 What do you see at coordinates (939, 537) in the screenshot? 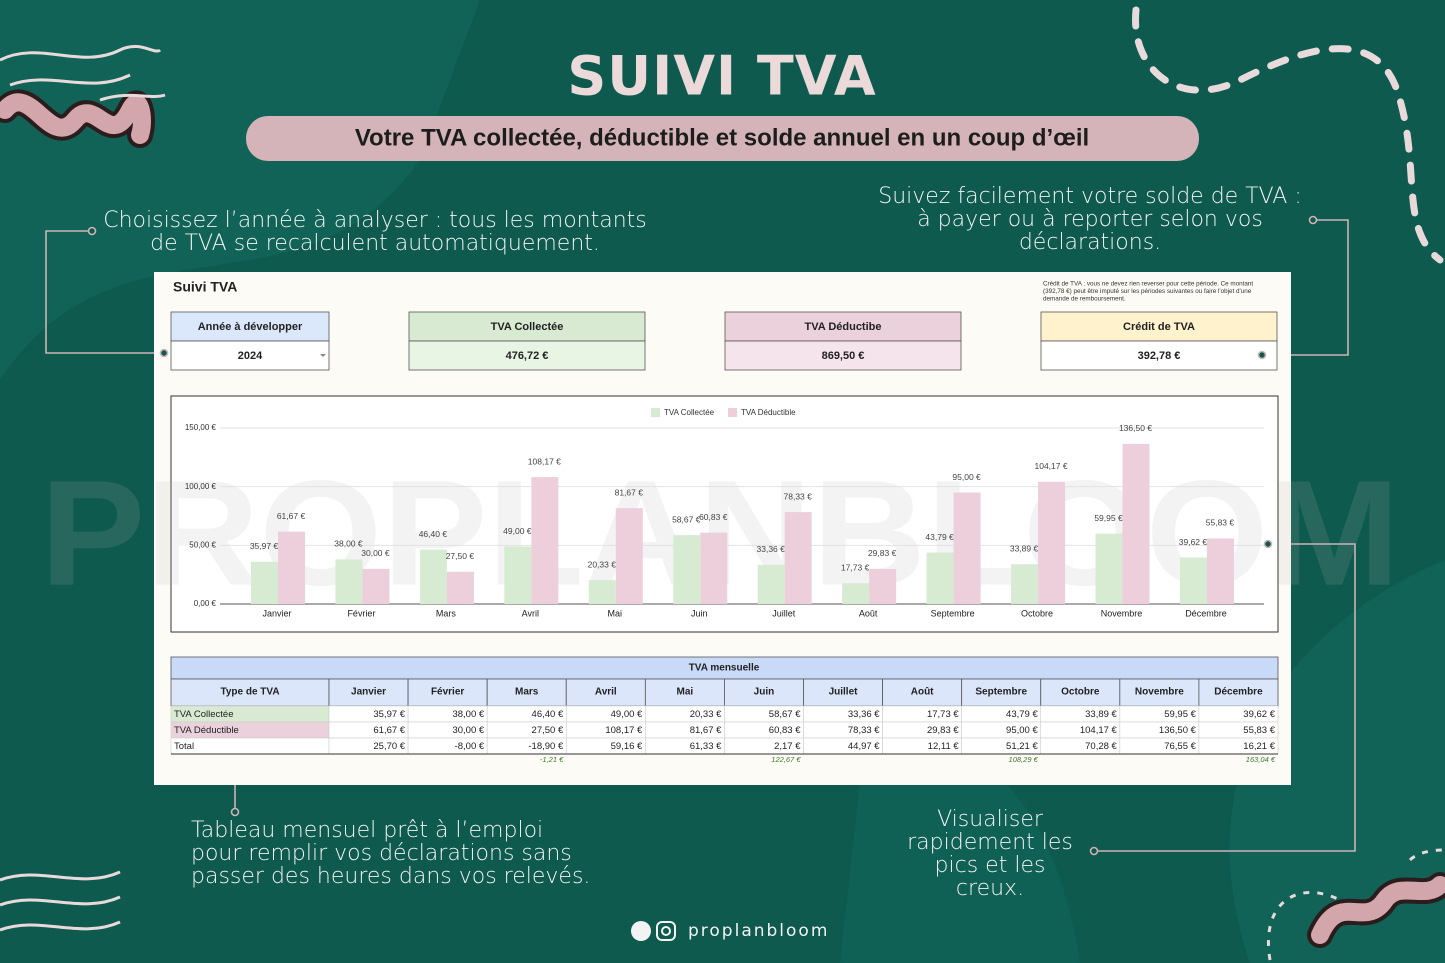
I see `value-label: 43,79 €` at bounding box center [939, 537].